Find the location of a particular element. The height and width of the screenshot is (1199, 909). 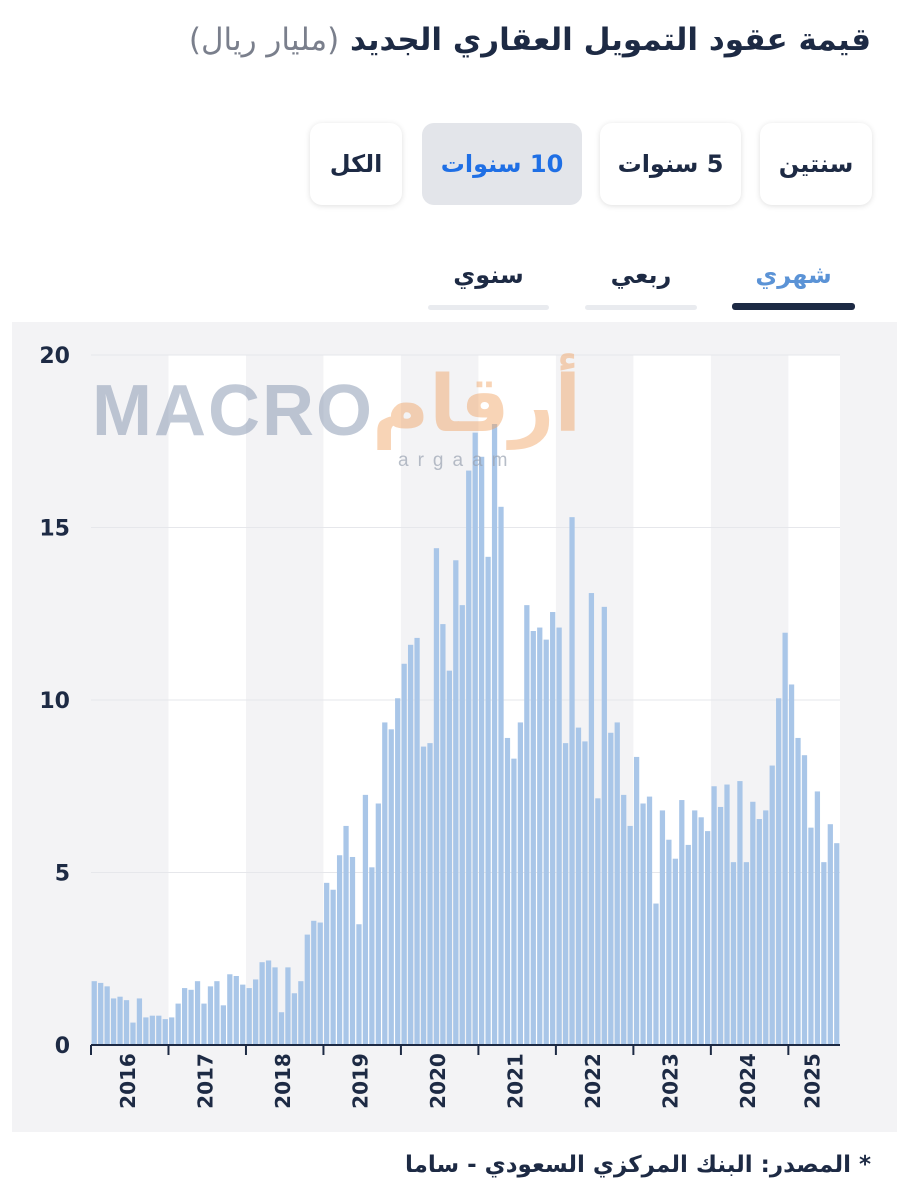

x-tick-label: 2018 is located at coordinates (283, 1081).